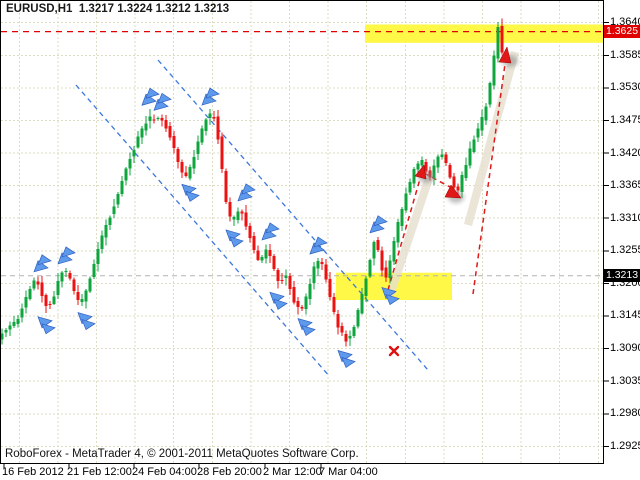 The height and width of the screenshot is (480, 640). I want to click on time-tick-label: 2 Mar 12:00, so click(292, 472).